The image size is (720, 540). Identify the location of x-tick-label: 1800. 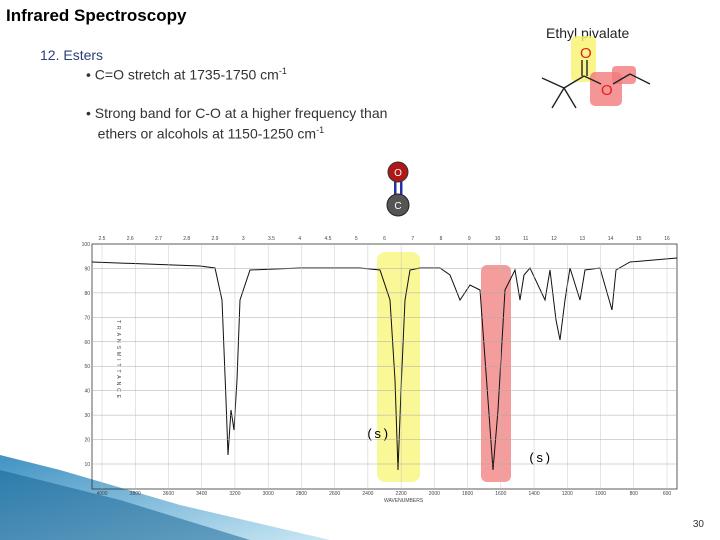
(467, 494).